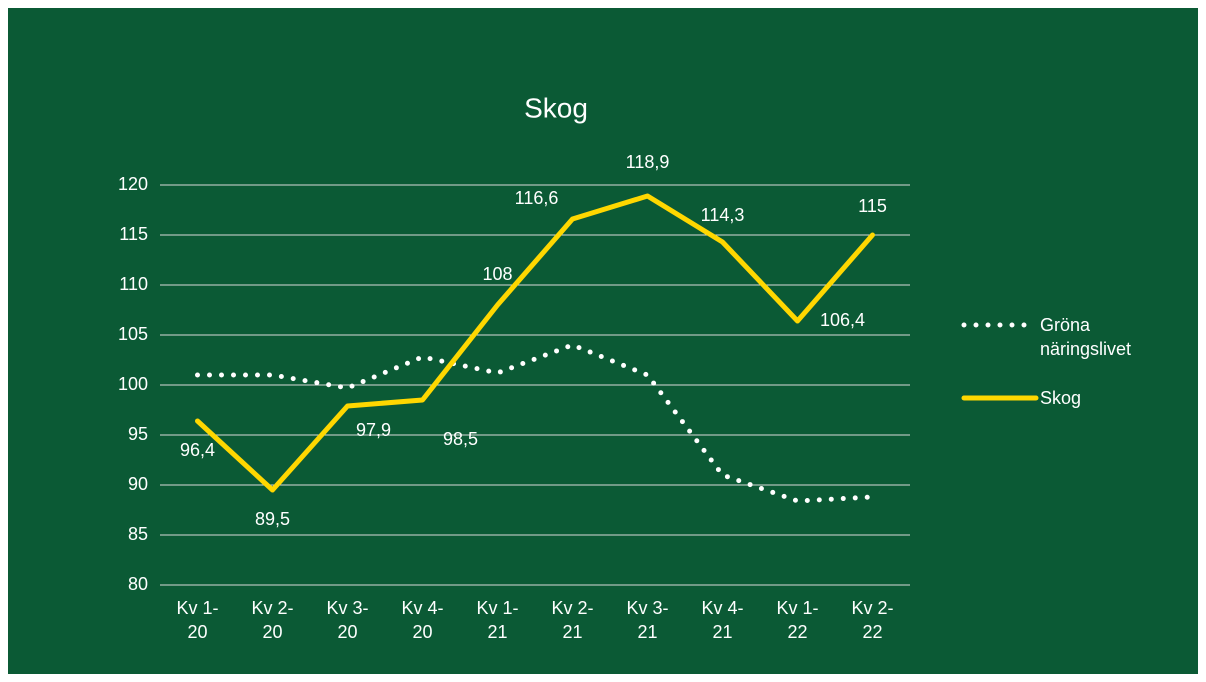  Describe the element at coordinates (1061, 398) in the screenshot. I see `legend-label: Skog` at that location.